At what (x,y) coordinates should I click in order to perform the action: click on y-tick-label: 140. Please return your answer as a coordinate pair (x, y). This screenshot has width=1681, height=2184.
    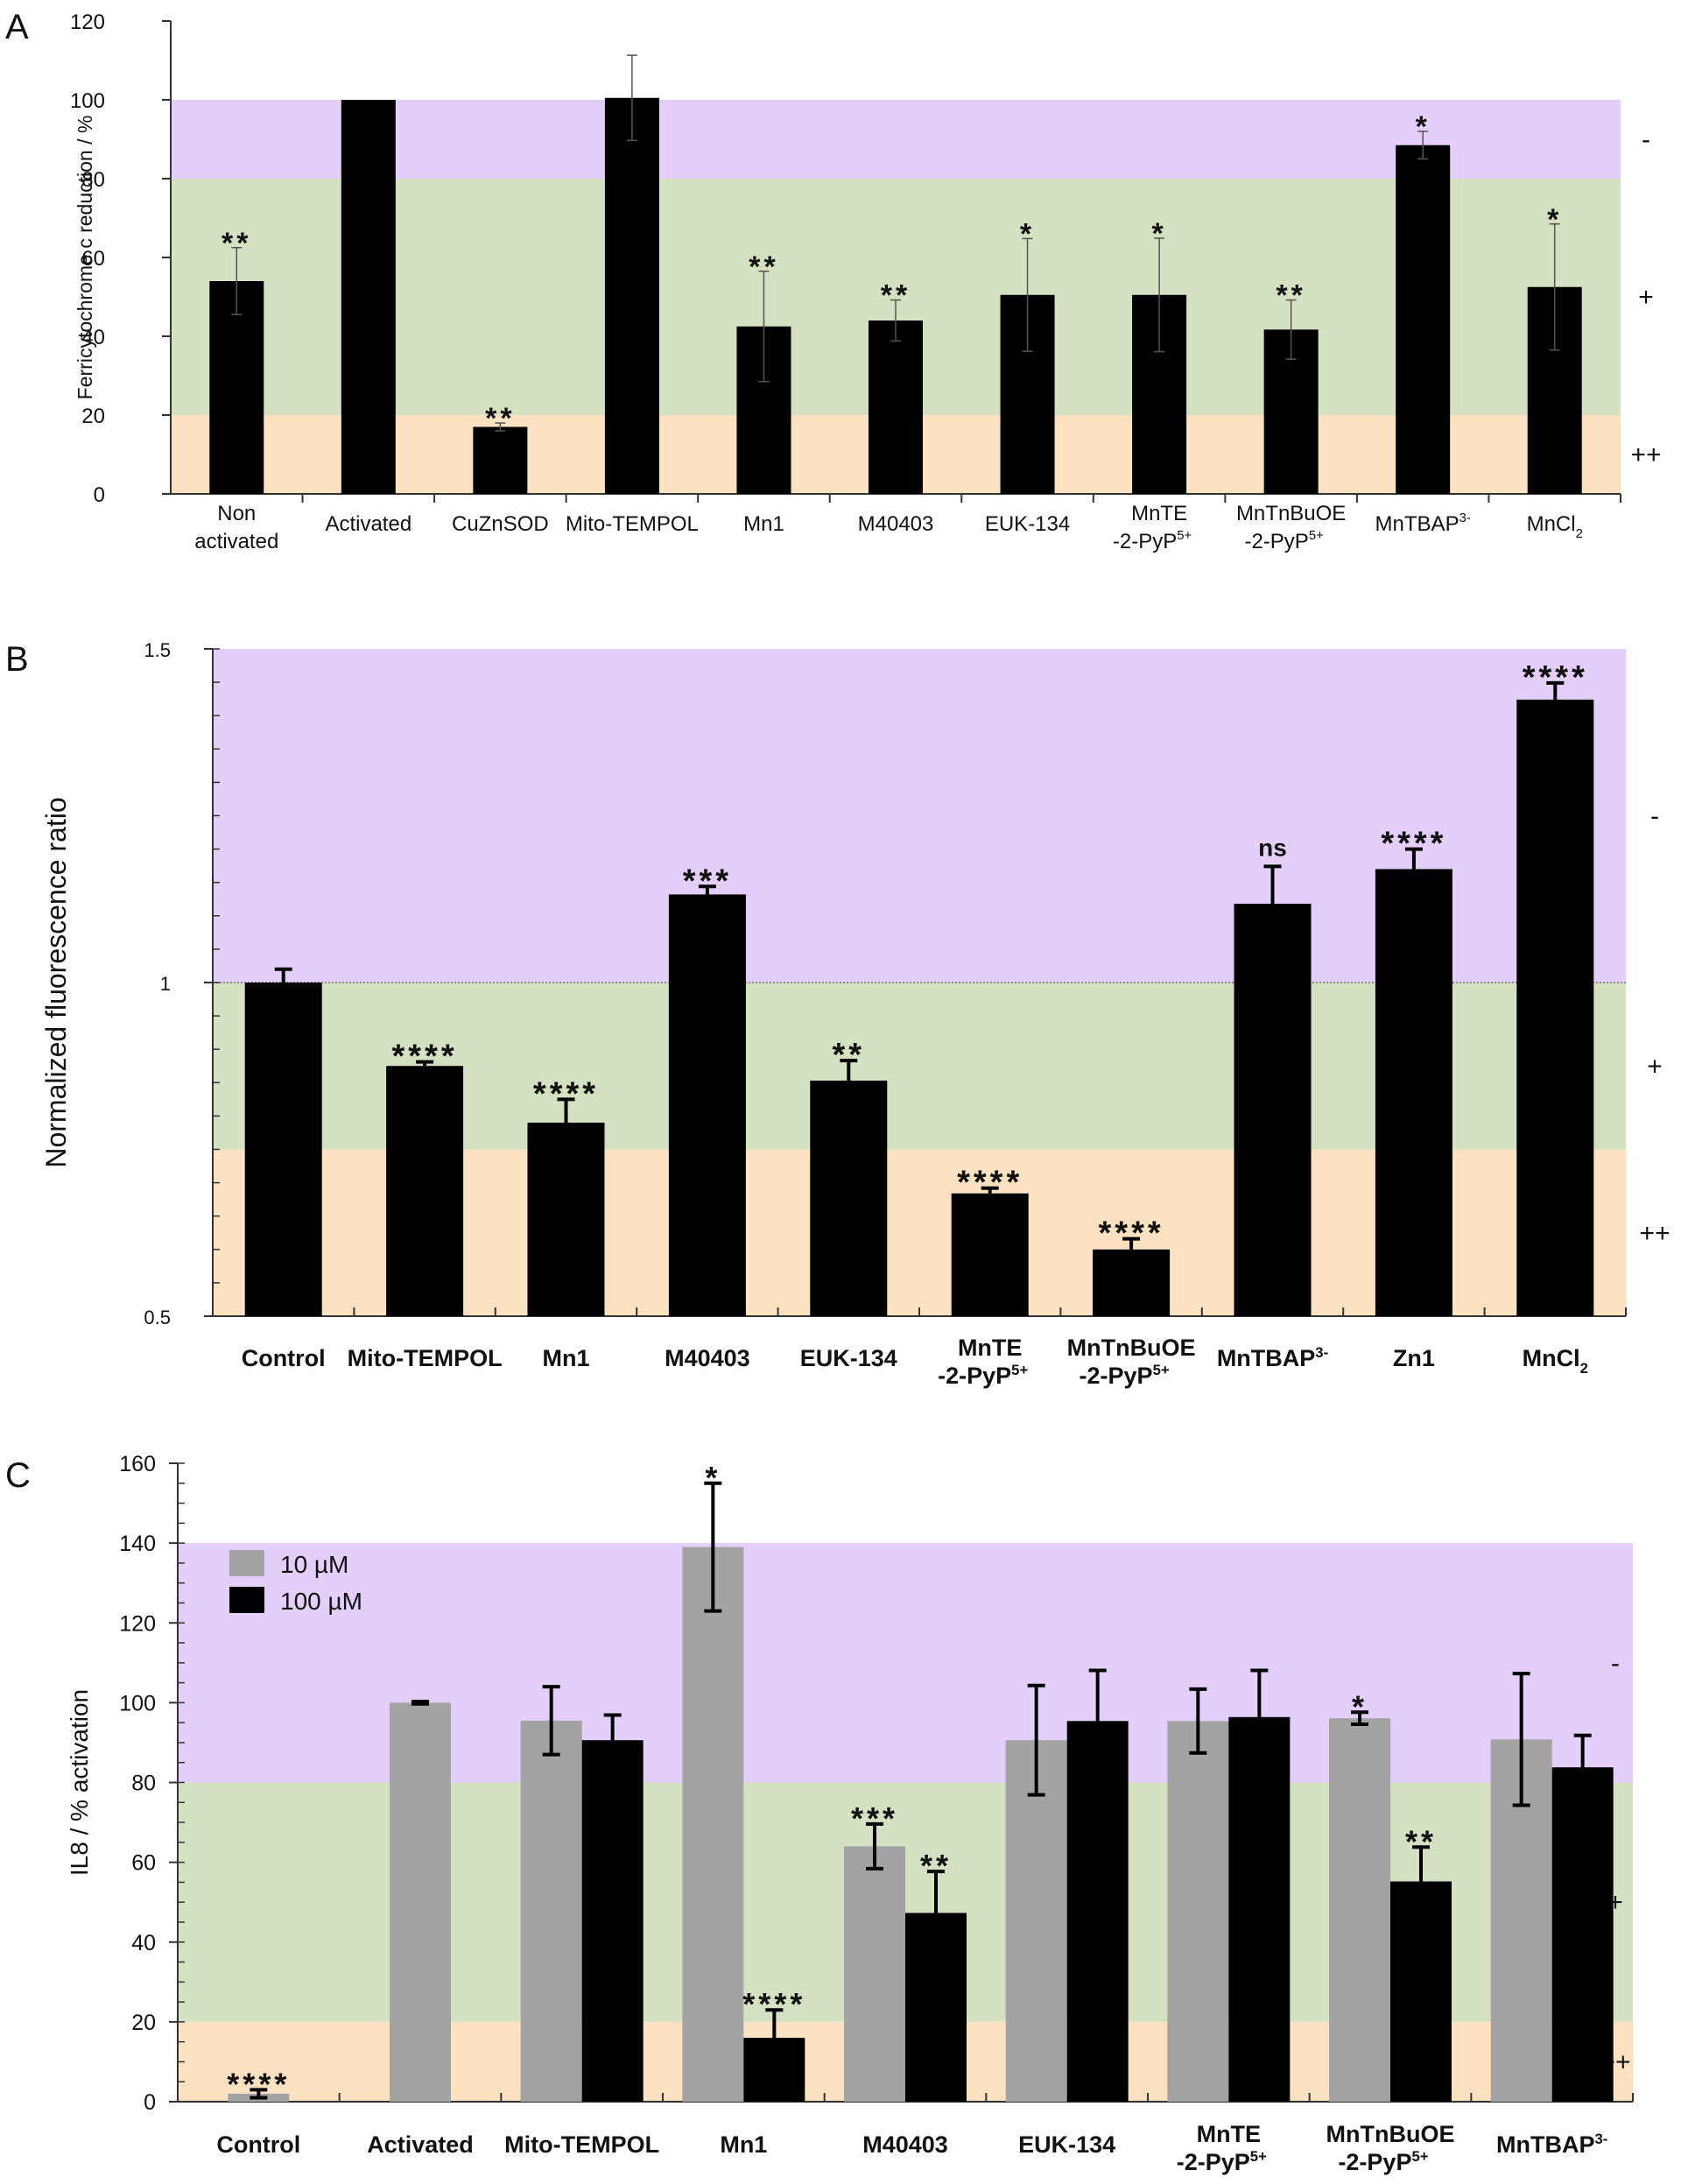
    Looking at the image, I should click on (137, 1544).